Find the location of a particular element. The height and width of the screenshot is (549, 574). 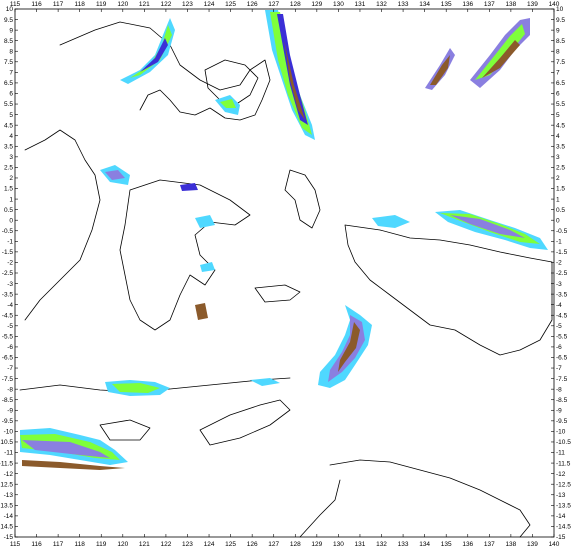

lat-tick-label-right: -8.5 is located at coordinates (562, 400).